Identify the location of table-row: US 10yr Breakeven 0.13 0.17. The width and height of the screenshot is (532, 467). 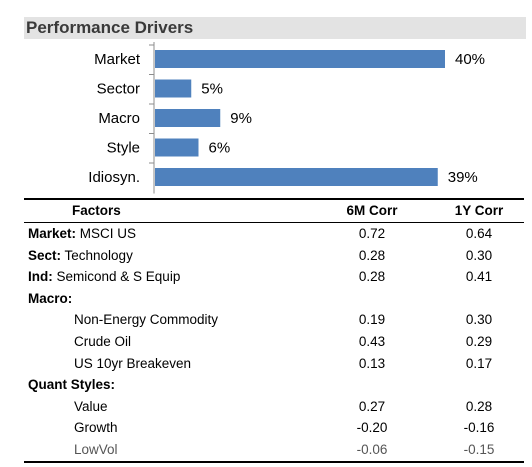
(274, 364).